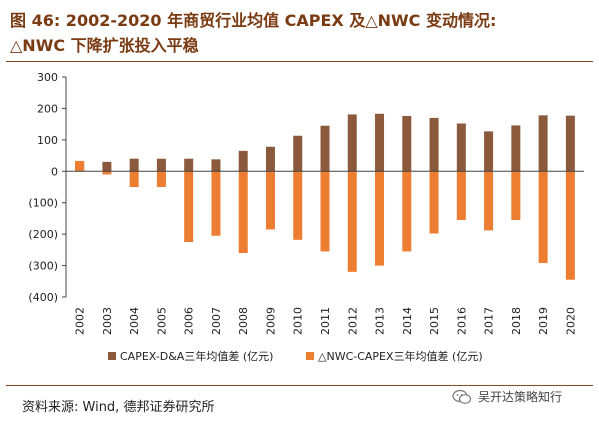  What do you see at coordinates (112, 356) in the screenshot?
I see `legend-swatch-capex` at bounding box center [112, 356].